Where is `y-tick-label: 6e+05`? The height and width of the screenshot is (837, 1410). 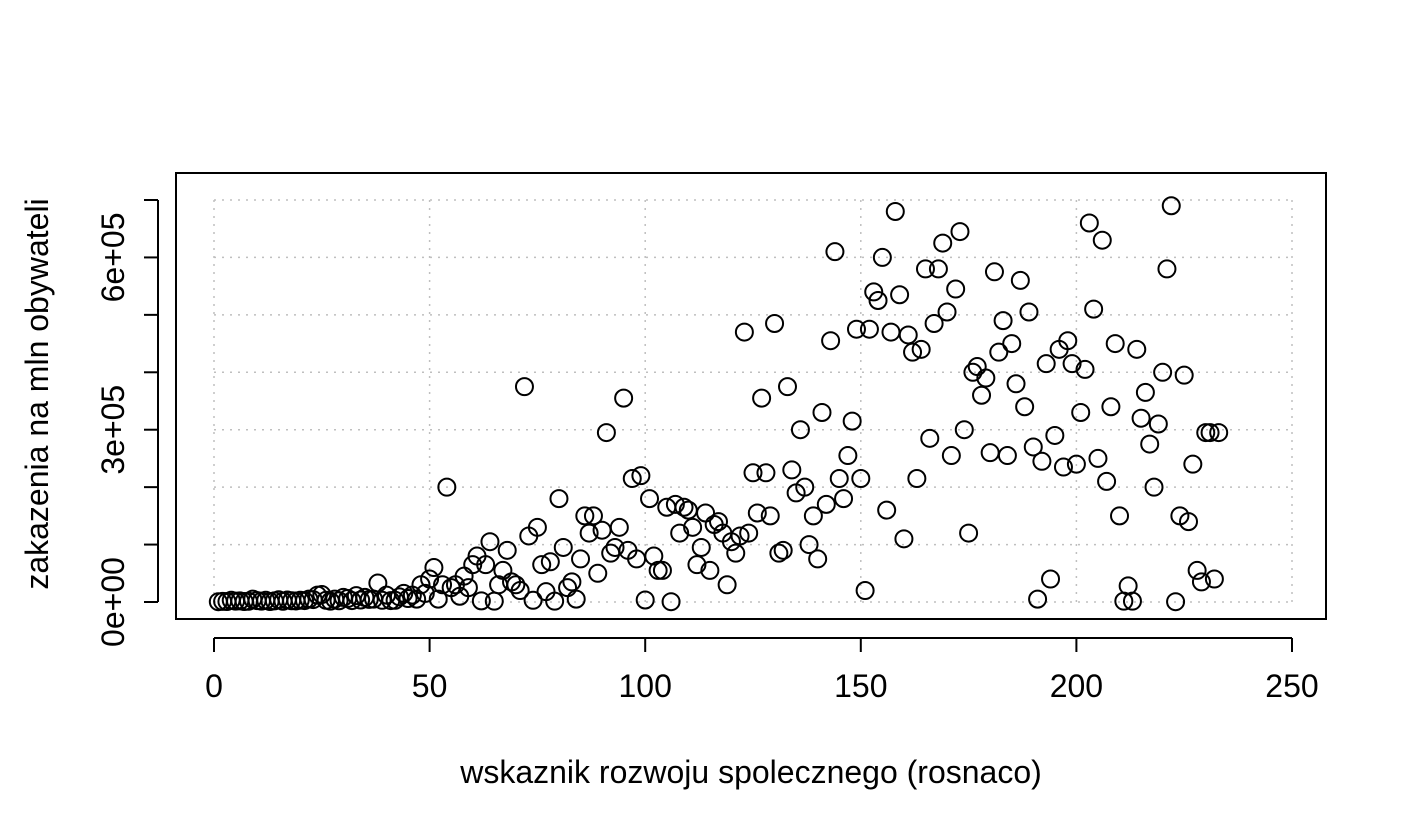
y-tick-label: 6e+05 is located at coordinates (113, 257).